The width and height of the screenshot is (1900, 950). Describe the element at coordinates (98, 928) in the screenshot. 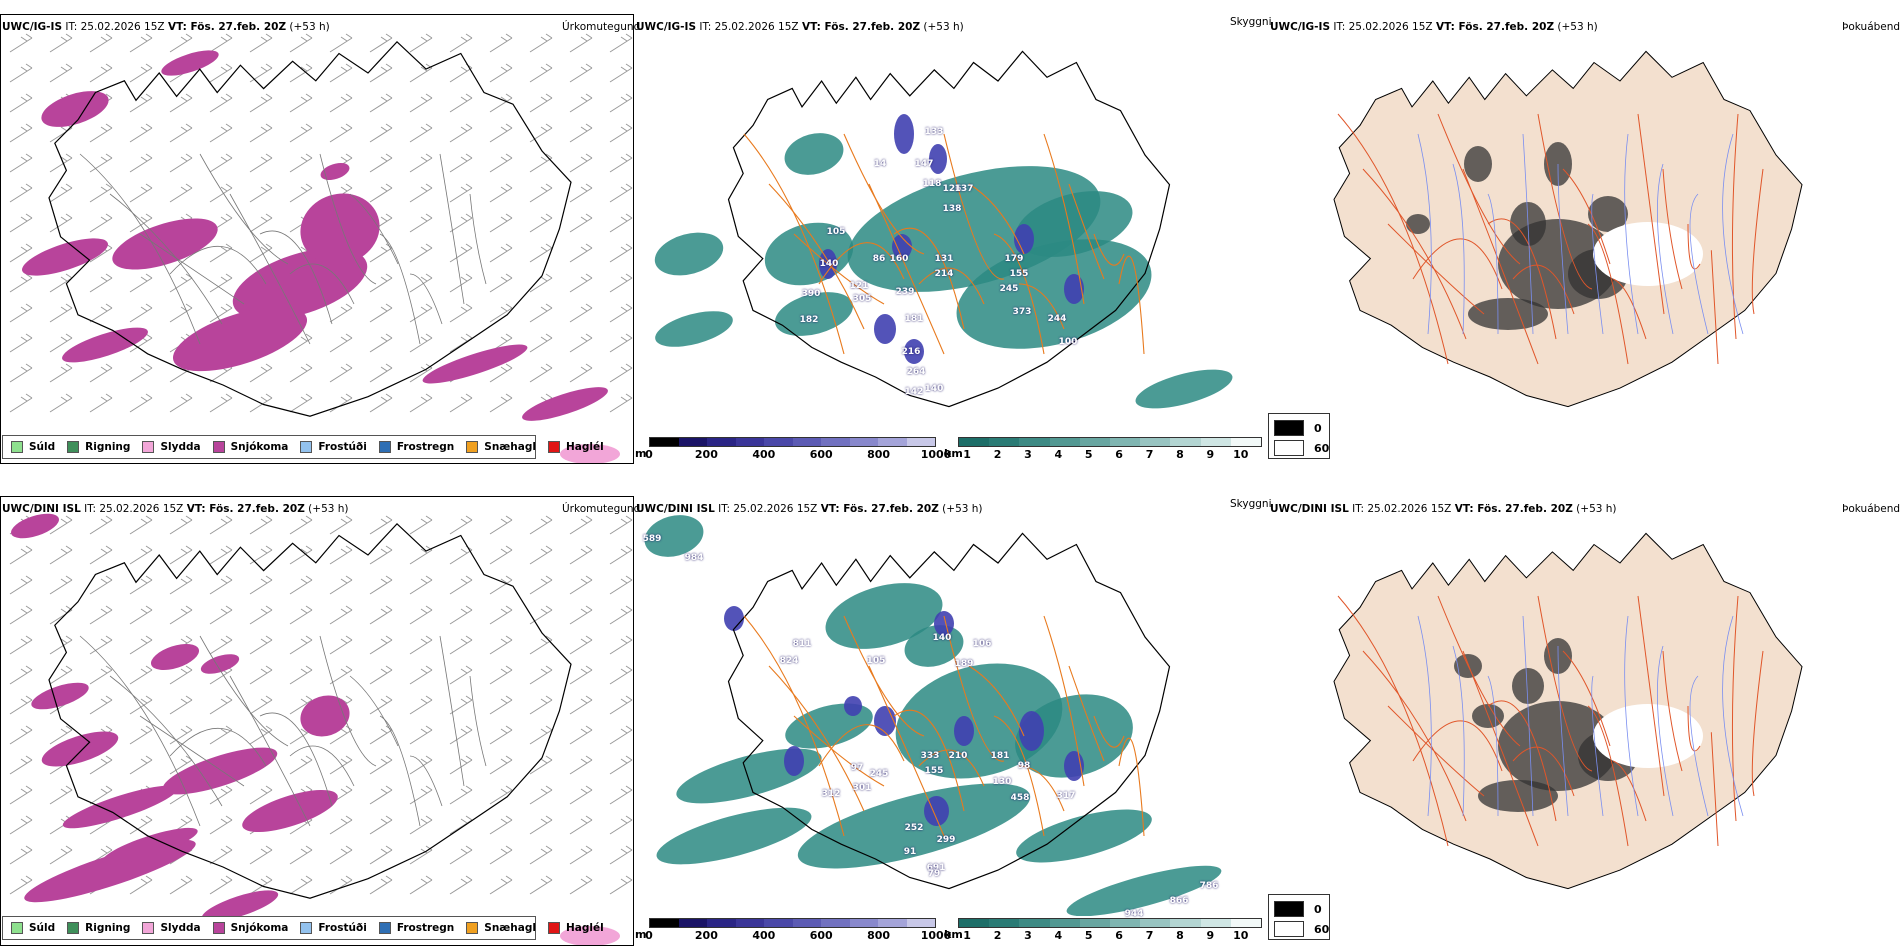

I see `legend-item: Rigning` at that location.